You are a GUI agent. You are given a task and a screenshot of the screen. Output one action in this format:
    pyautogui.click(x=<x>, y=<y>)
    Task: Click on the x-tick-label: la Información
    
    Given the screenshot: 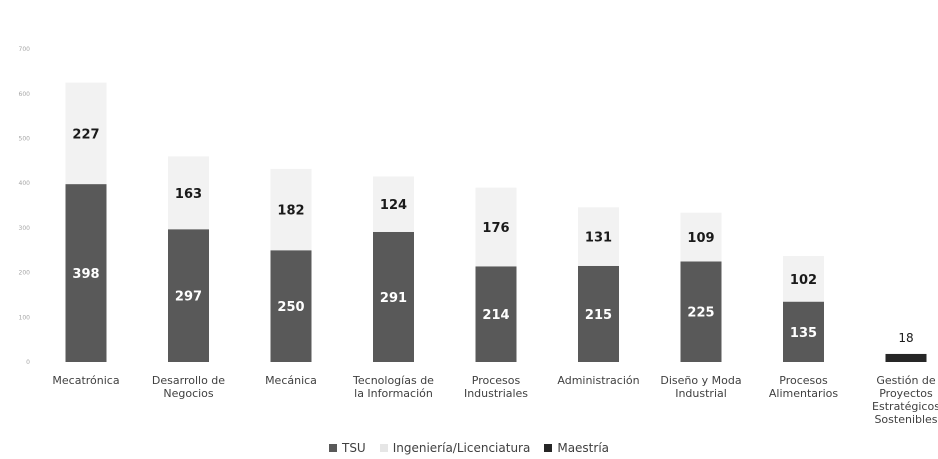 What is the action you would take?
    pyautogui.click(x=393, y=393)
    